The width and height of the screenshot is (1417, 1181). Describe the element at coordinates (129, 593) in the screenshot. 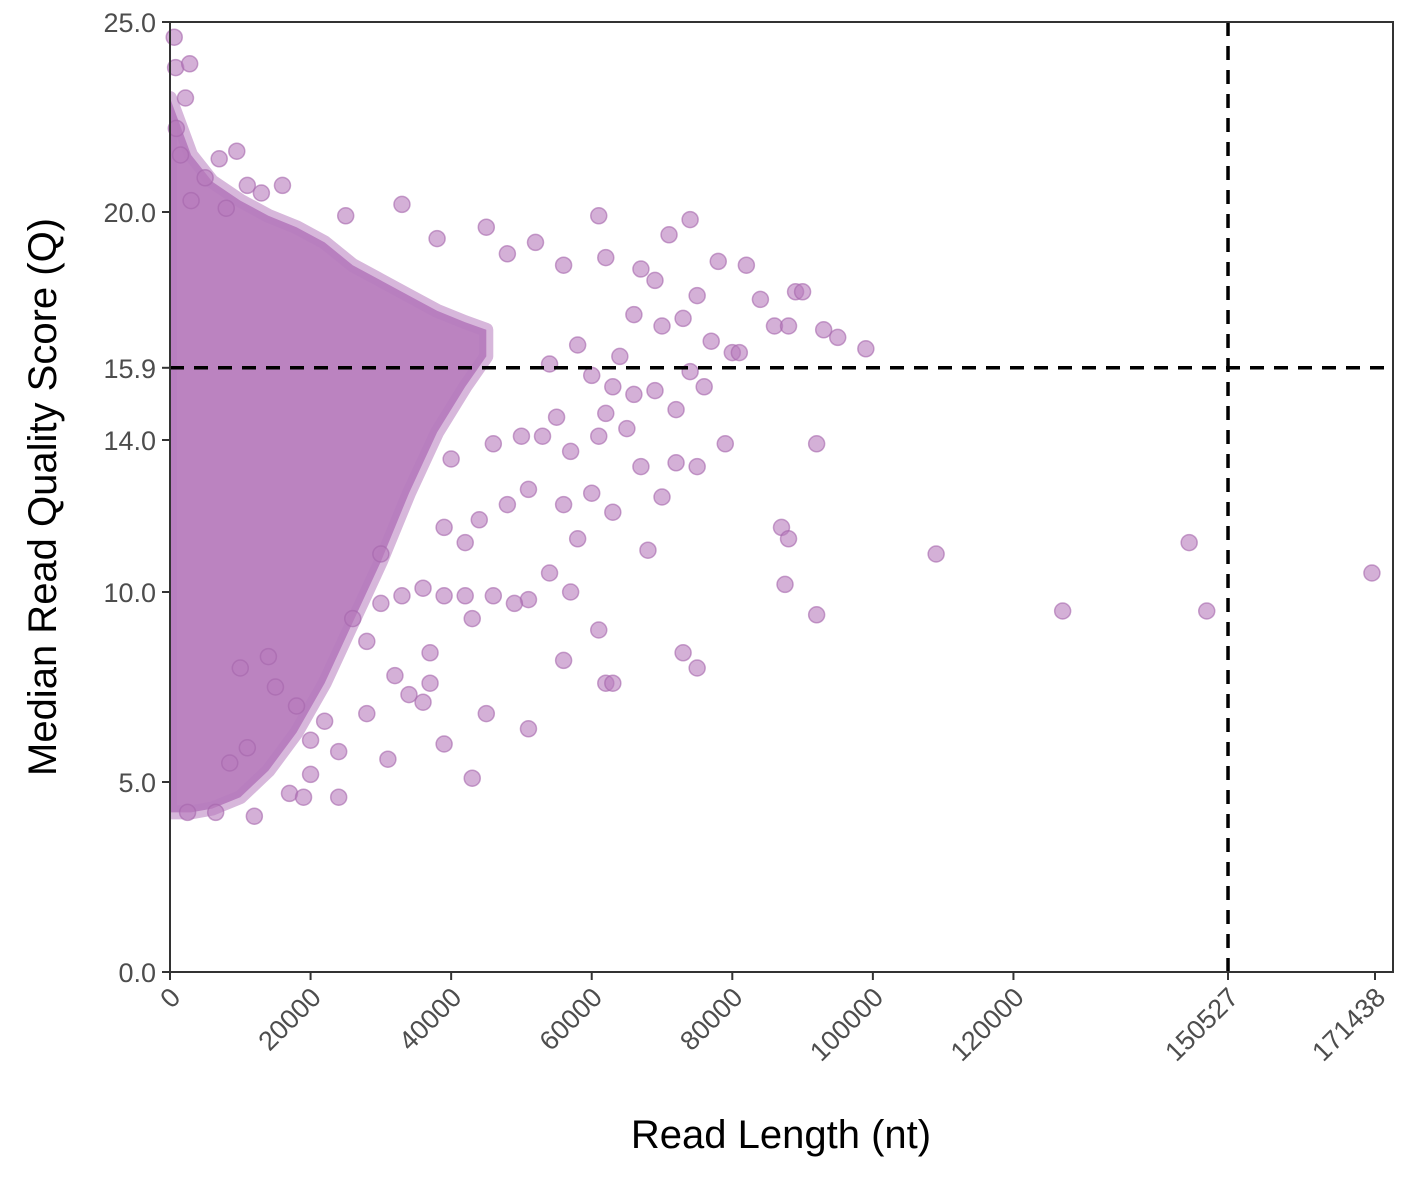

I see `y-tick-label: 10.0` at that location.